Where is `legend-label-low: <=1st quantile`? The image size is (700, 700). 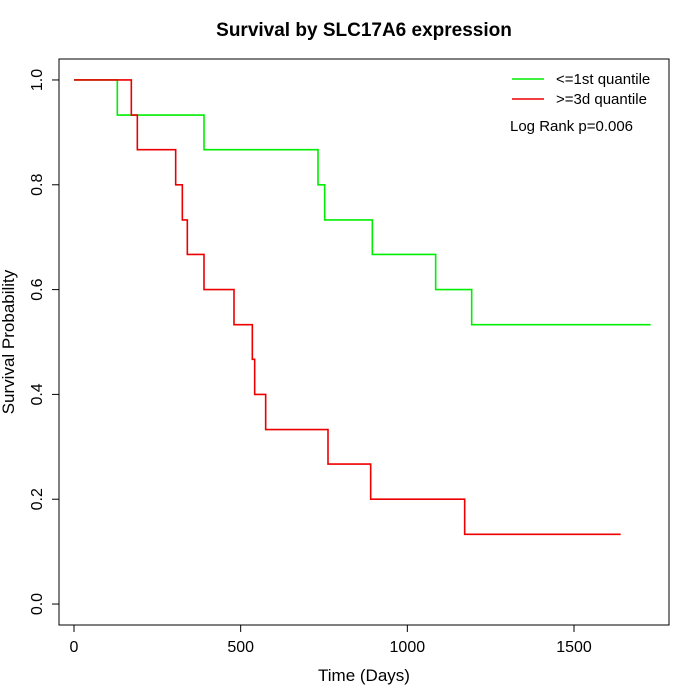 legend-label-low: <=1st quantile is located at coordinates (603, 79).